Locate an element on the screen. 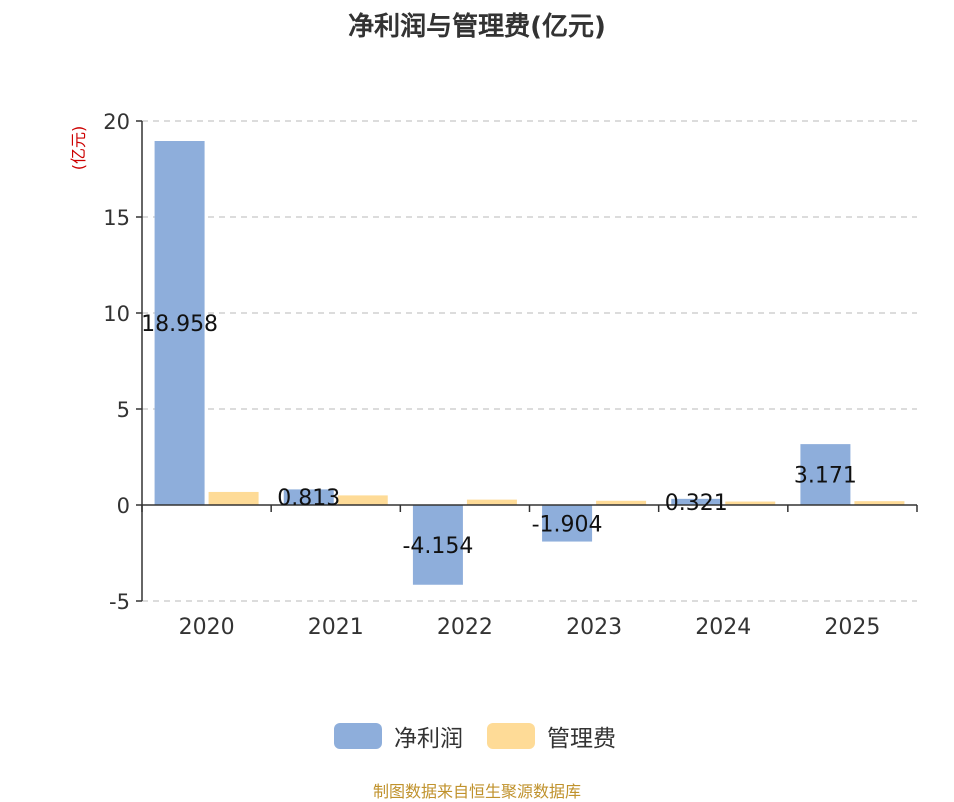 This screenshot has width=954, height=802. legend: 净利润 管理费 is located at coordinates (477, 736).